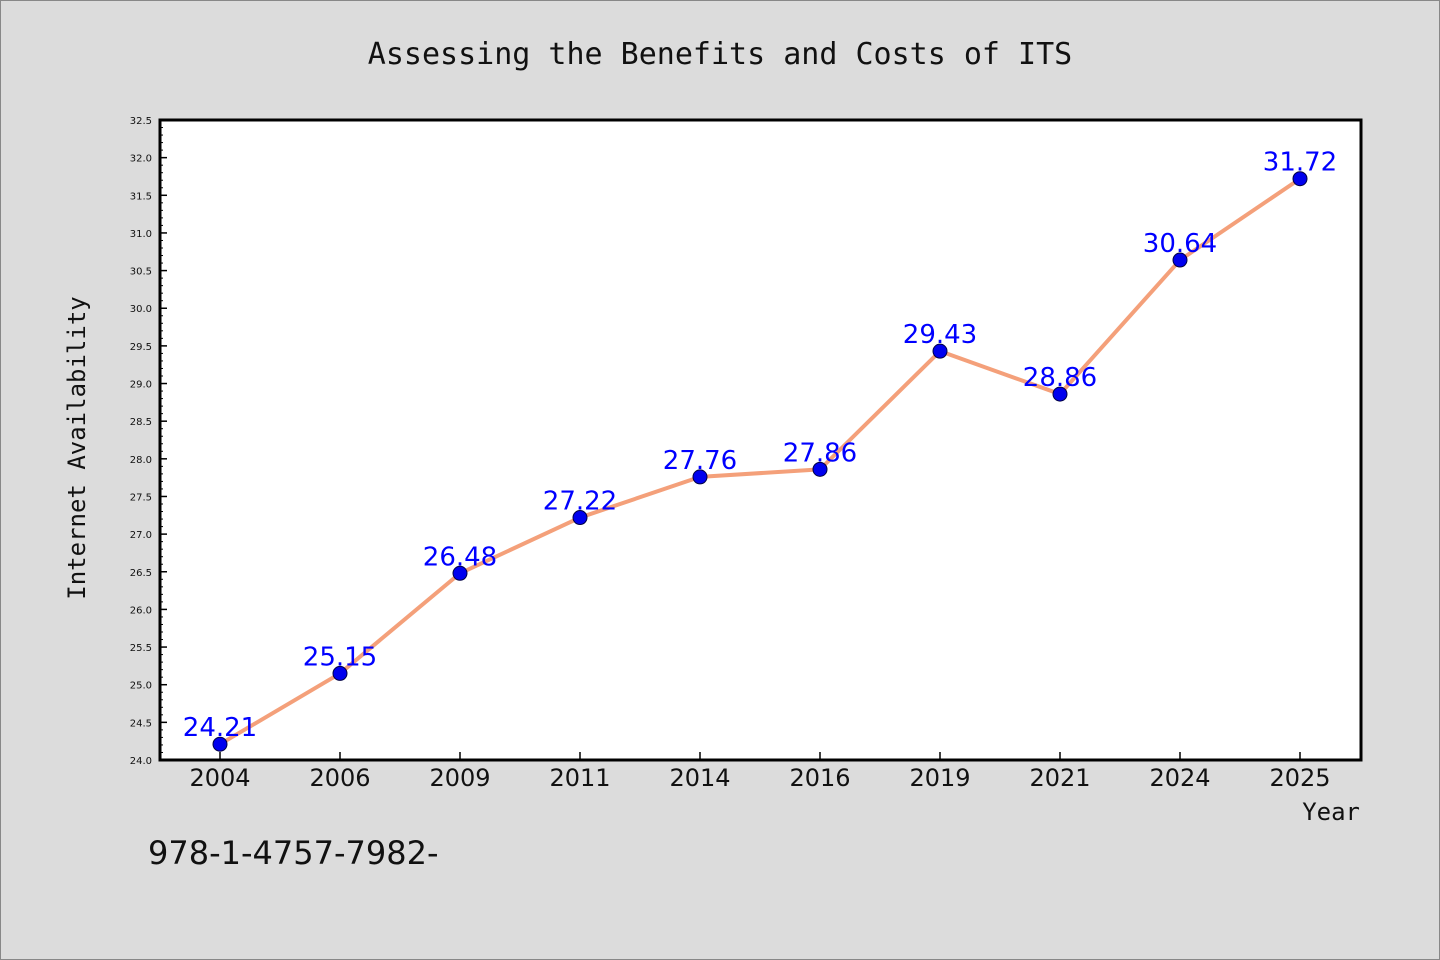 The height and width of the screenshot is (960, 1440). I want to click on data-label: 27.86, so click(820, 453).